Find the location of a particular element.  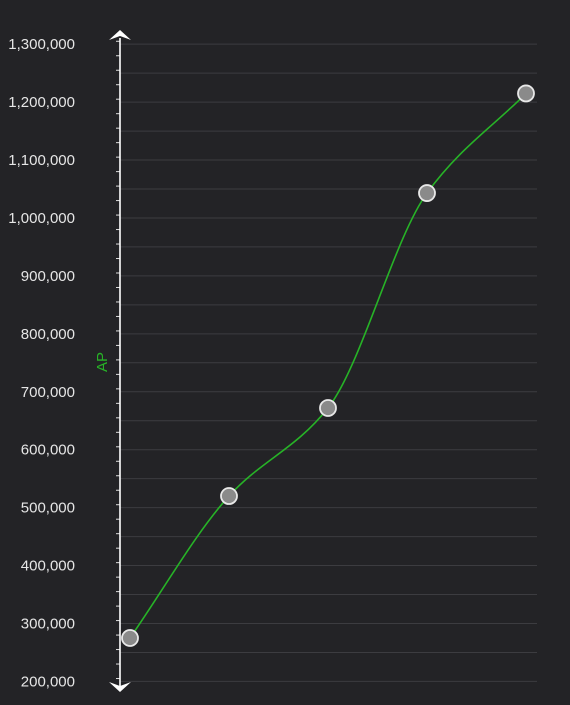

y-tick-label: 1,000,000 is located at coordinates (41, 218).